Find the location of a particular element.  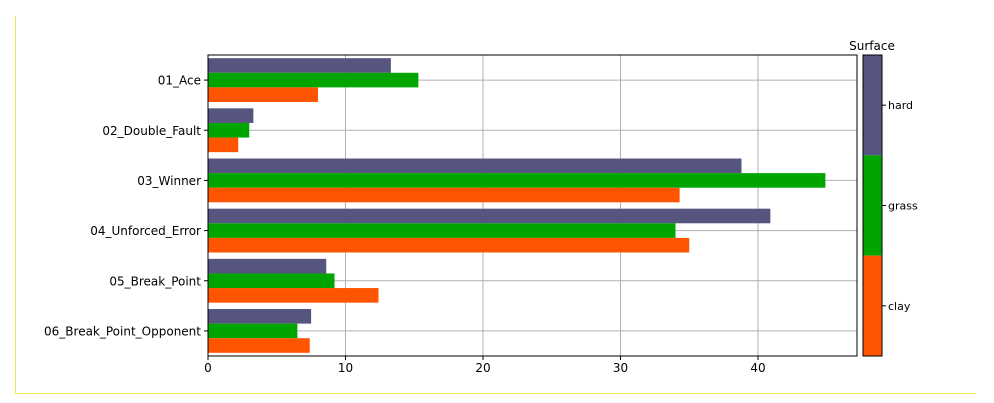

y-tick-label: 05_Break_Point is located at coordinates (155, 281).